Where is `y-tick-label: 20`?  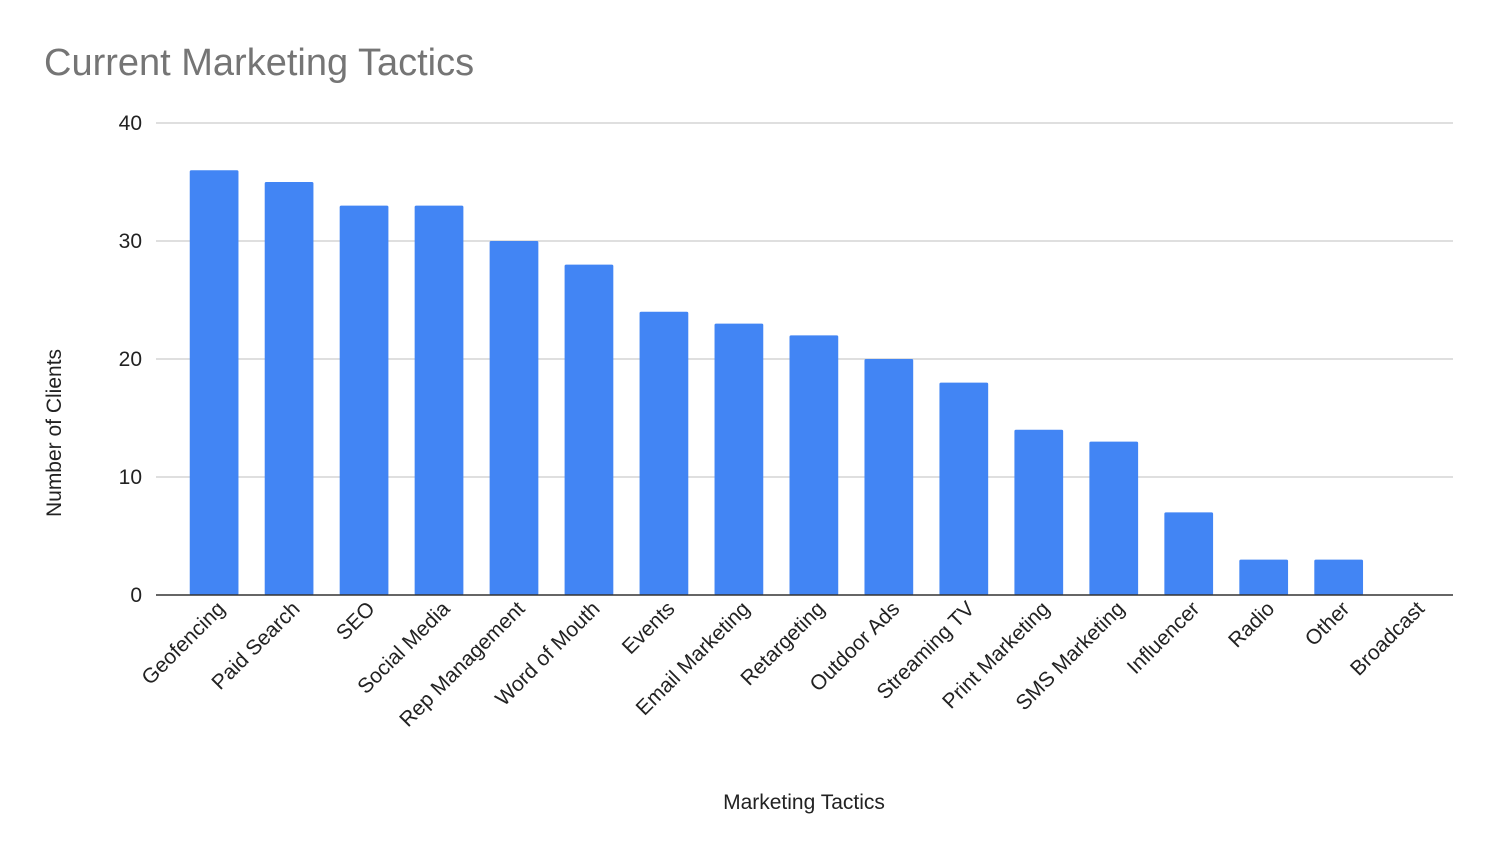 y-tick-label: 20 is located at coordinates (130, 359).